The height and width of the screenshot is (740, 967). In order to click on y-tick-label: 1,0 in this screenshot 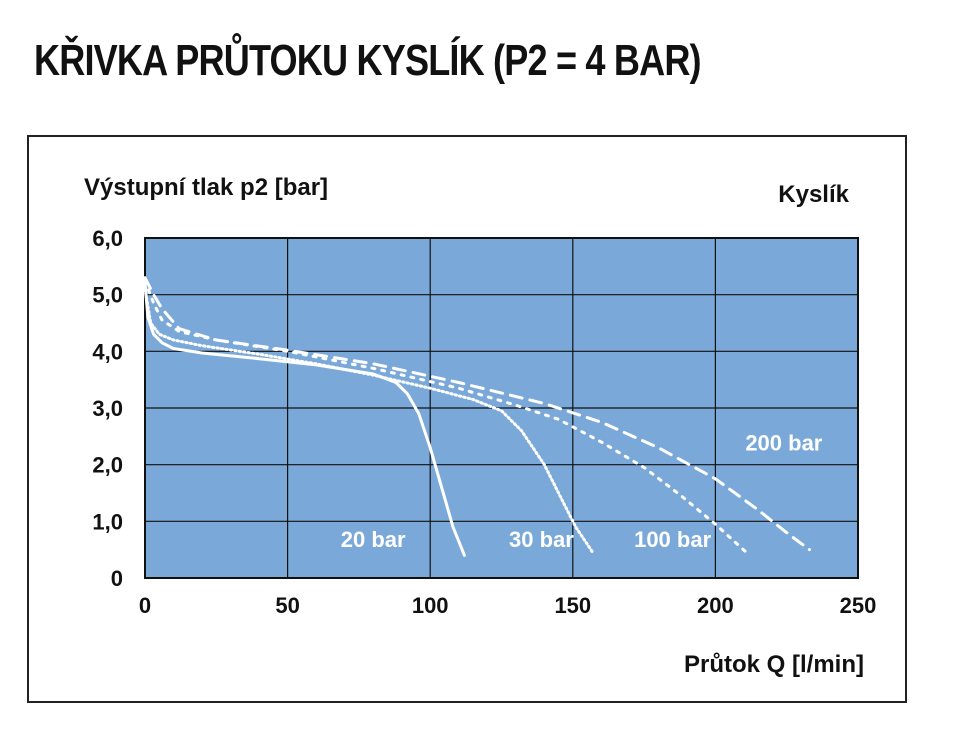, I will do `click(107, 521)`.